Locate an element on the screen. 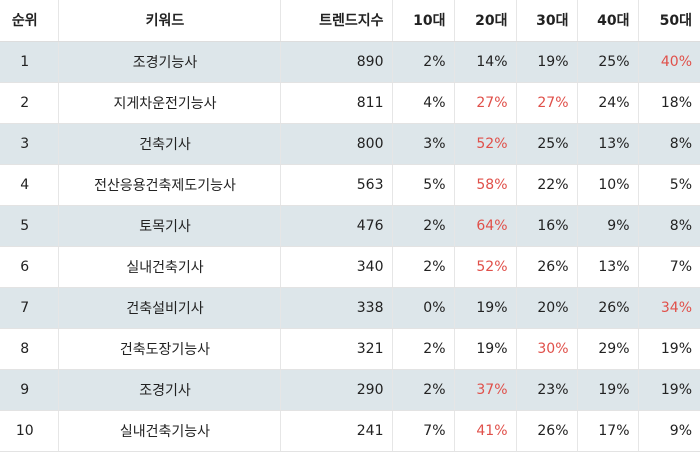 The height and width of the screenshot is (452, 700). table-row: 6 실내건축기사 340 2% 52% 26% 13% 7% is located at coordinates (350, 267).